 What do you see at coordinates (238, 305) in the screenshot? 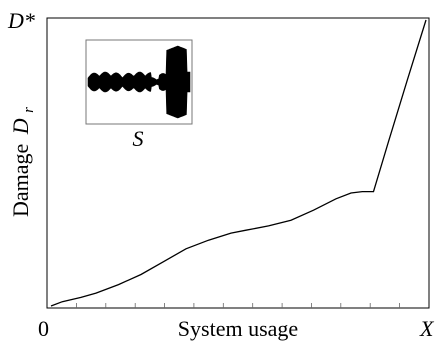
I see `x-axis-ticks` at bounding box center [238, 305].